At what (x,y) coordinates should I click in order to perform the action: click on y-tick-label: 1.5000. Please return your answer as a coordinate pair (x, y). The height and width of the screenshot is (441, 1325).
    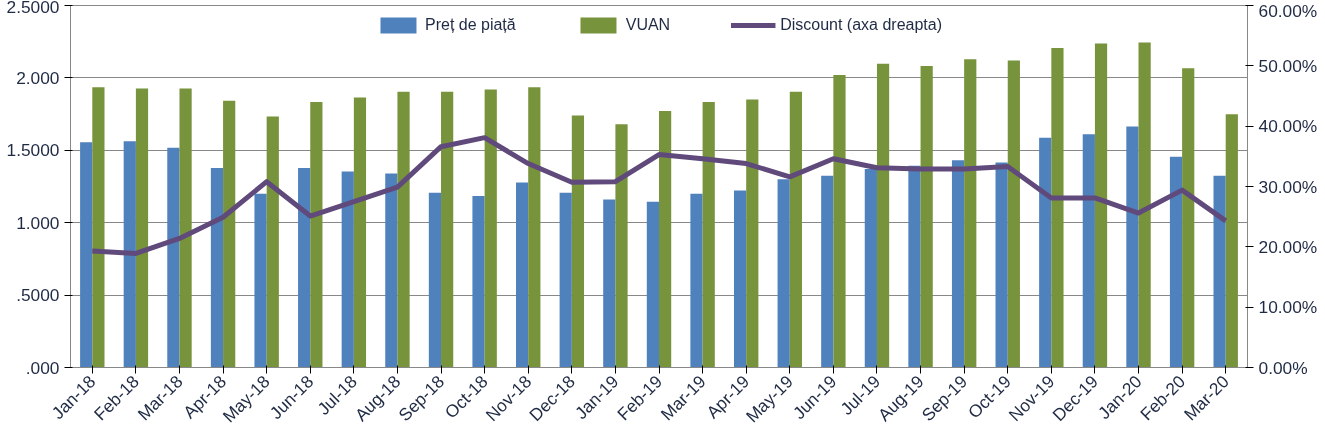
    Looking at the image, I should click on (33, 150).